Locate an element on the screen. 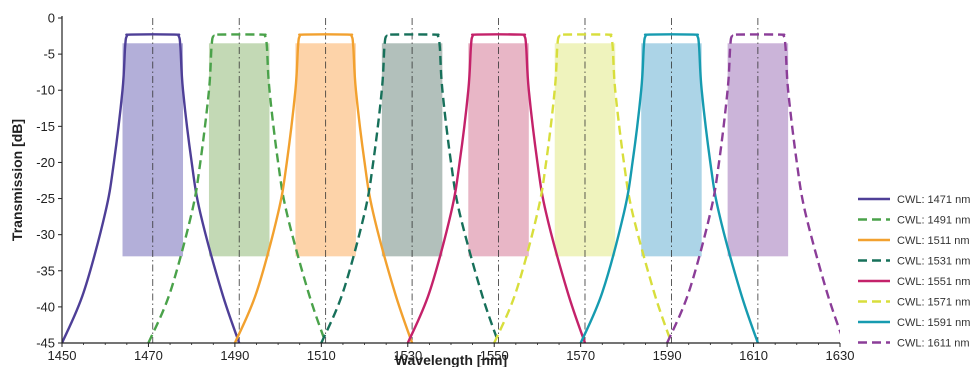 The height and width of the screenshot is (367, 974). x-tick-label: 1590 is located at coordinates (667, 355).